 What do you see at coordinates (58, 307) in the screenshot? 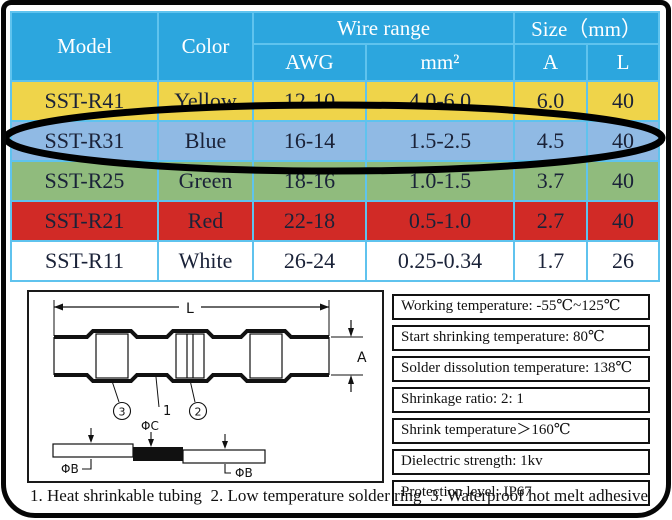
I see `l-arrow-left-icon` at bounding box center [58, 307].